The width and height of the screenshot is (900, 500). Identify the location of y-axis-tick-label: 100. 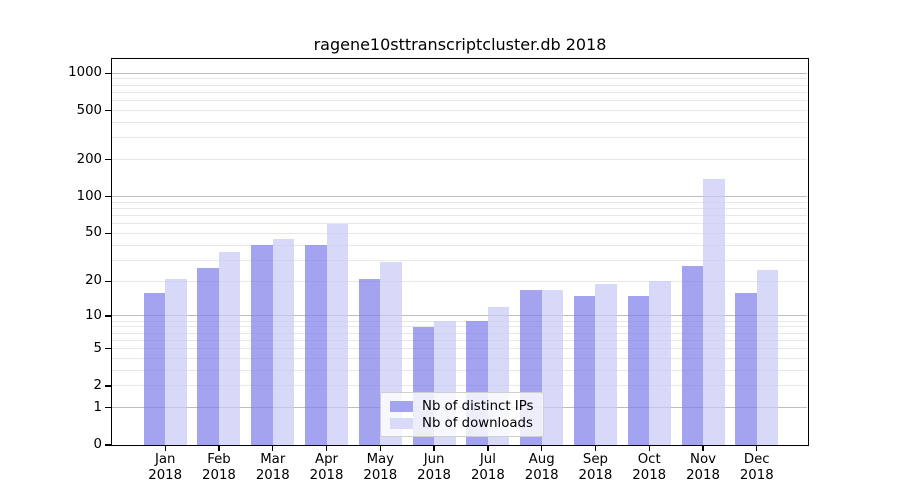
(89, 196).